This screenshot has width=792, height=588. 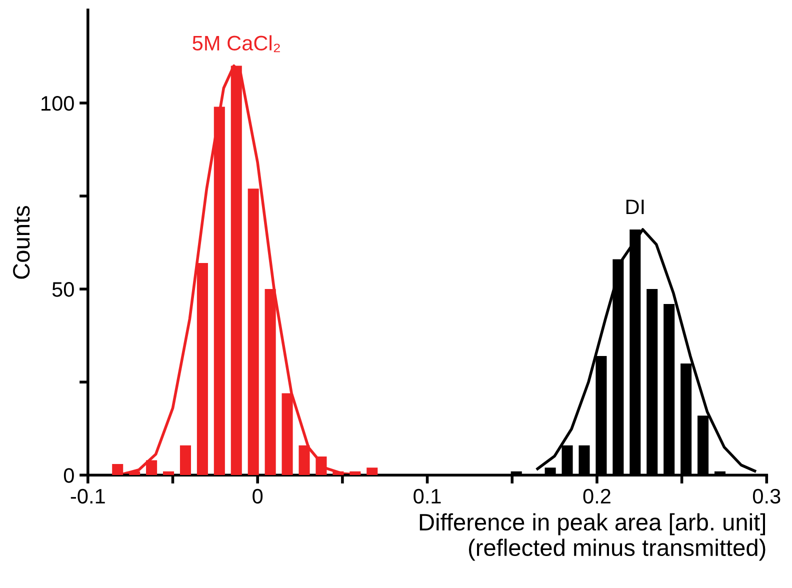 I want to click on x-tick-label: 0.3, so click(x=766, y=496).